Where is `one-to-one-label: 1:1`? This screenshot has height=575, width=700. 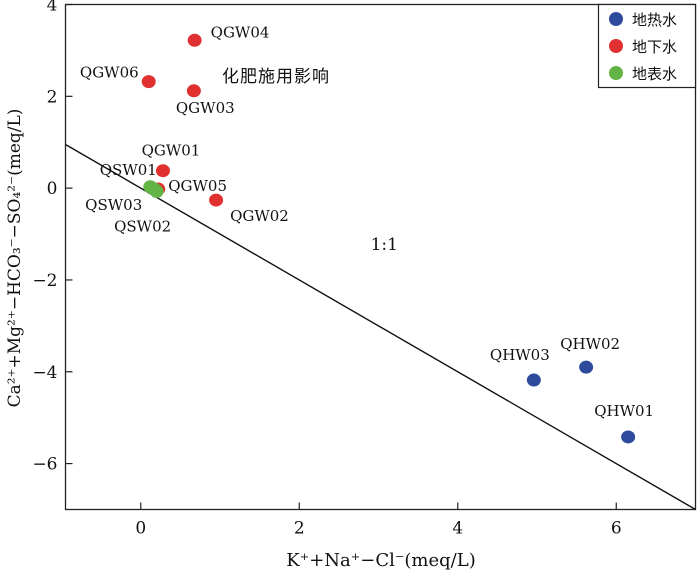 one-to-one-label: 1:1 is located at coordinates (384, 245).